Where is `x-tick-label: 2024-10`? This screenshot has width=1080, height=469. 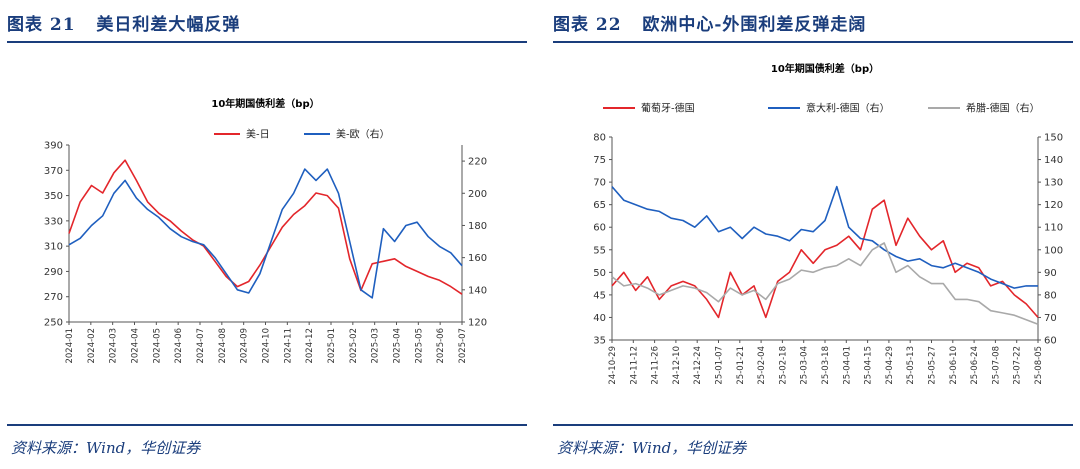
x-tick-label: 2024-10 is located at coordinates (267, 346).